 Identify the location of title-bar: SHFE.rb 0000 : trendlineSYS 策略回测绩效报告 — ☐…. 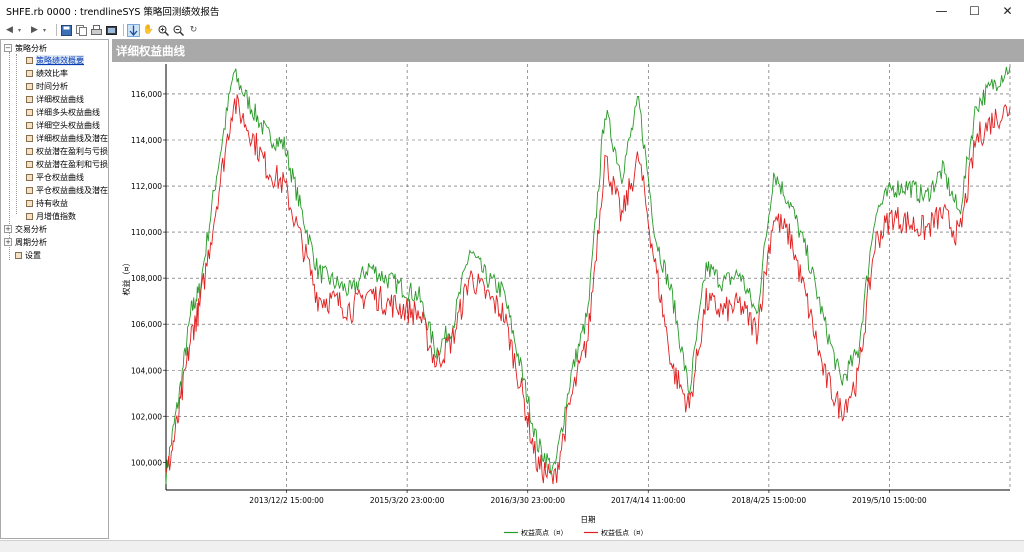
(512, 11).